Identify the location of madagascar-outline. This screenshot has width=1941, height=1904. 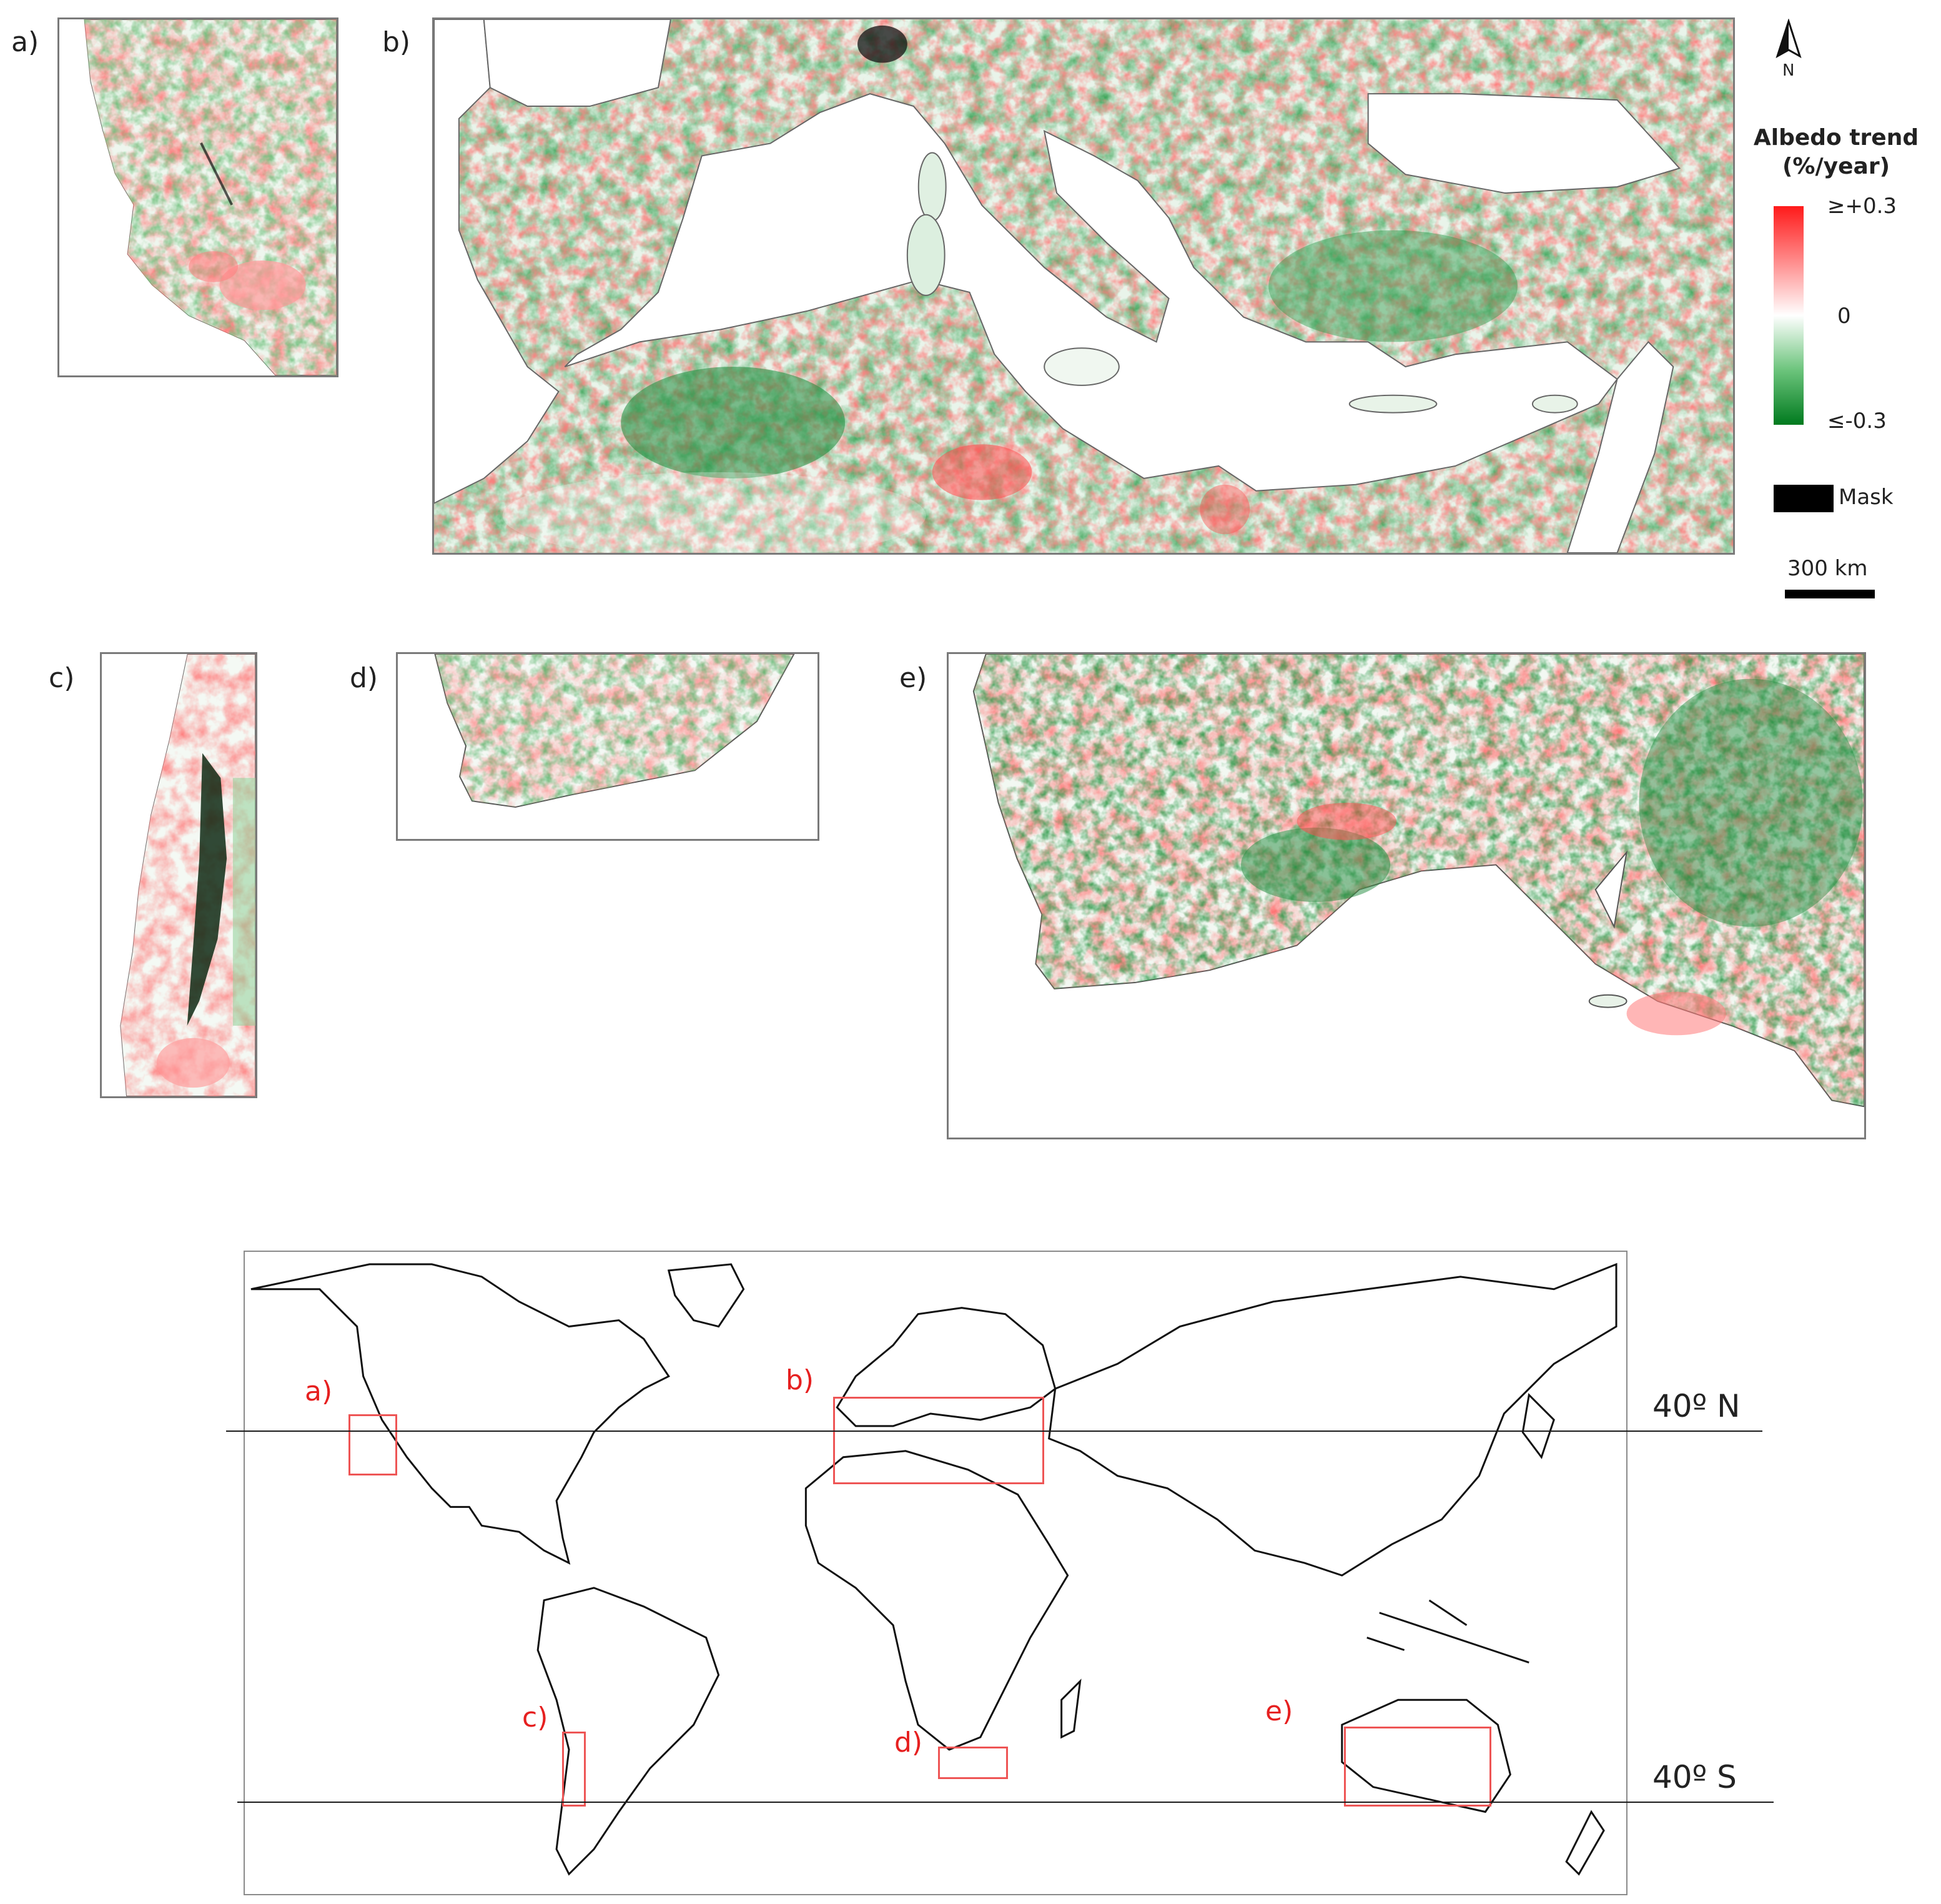
(1071, 1708).